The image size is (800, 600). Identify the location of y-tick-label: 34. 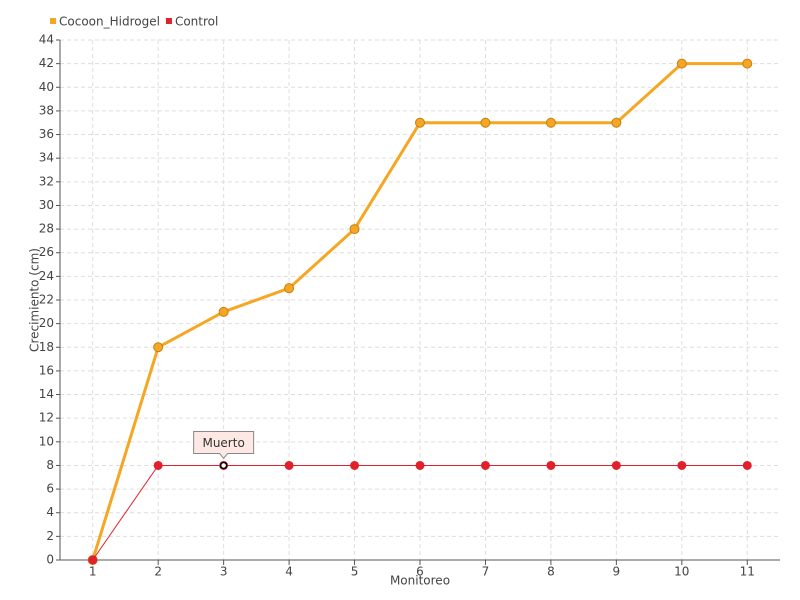
(46, 158).